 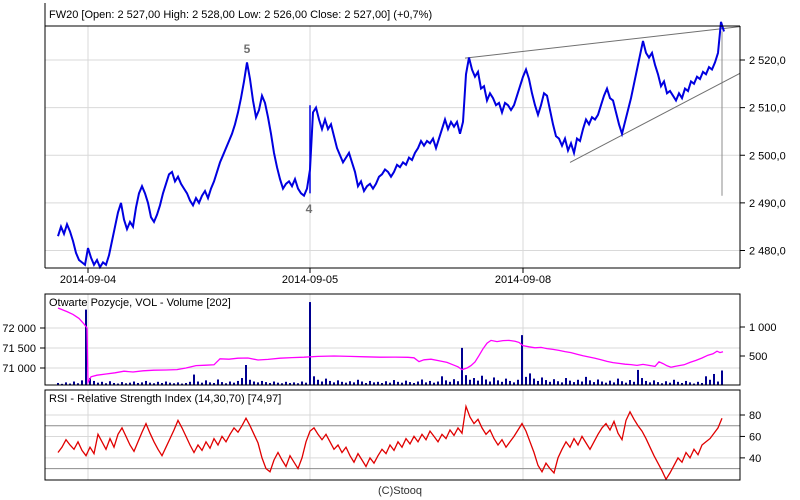 What do you see at coordinates (767, 204) in the screenshot?
I see `price-tick-label: 2 490,0` at bounding box center [767, 204].